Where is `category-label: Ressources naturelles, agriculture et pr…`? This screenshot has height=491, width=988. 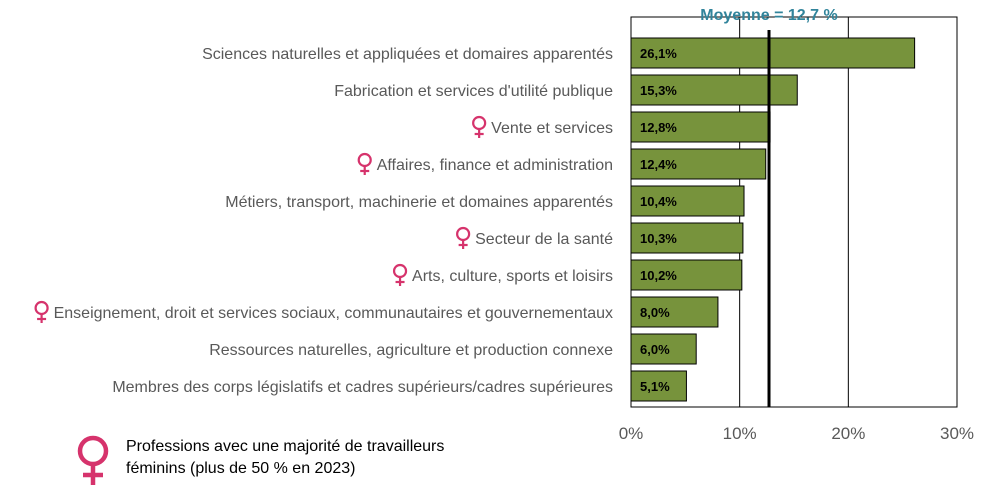
category-label: Ressources naturelles, agriculture et pr… is located at coordinates (411, 350).